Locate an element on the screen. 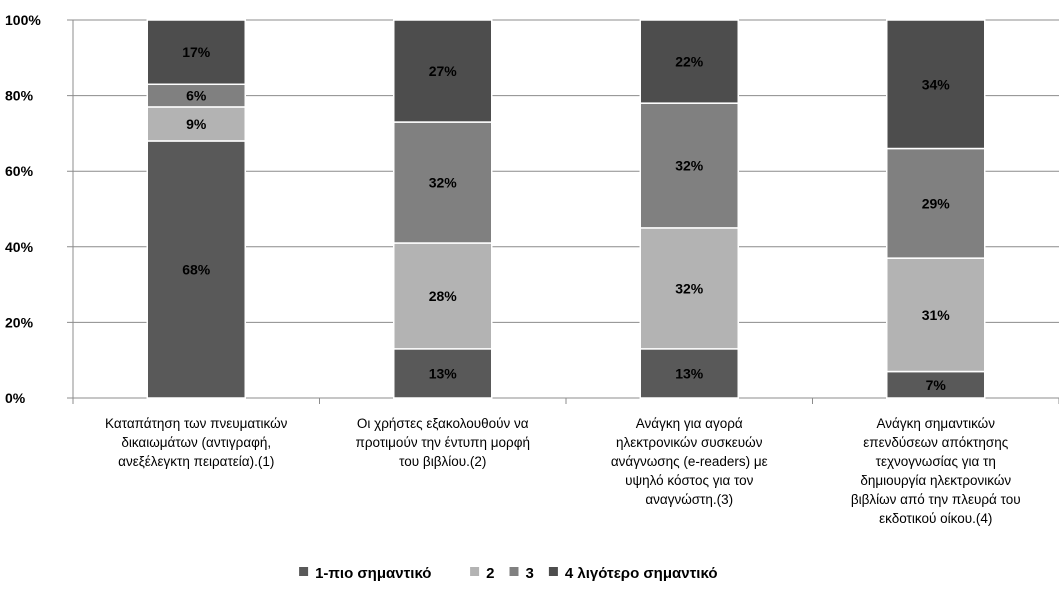  x-category-label: δημιουργία ηλεκτρονικών is located at coordinates (935, 480).